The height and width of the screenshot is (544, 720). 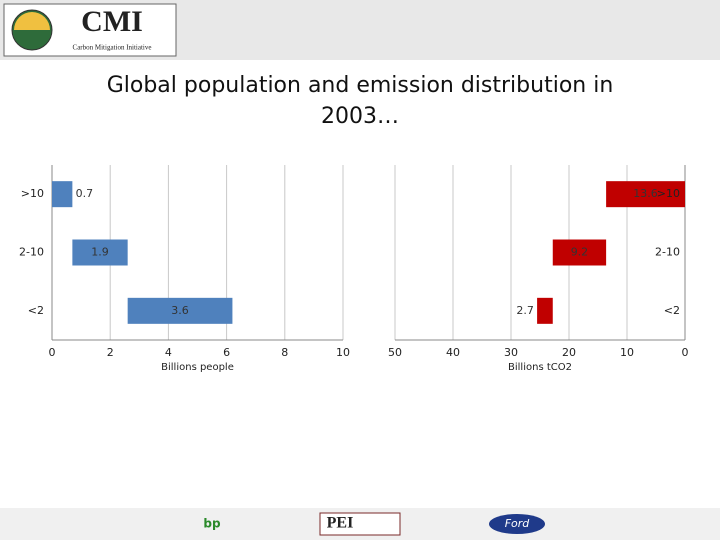 What do you see at coordinates (112, 21) in the screenshot?
I see `logo-text: CMI` at bounding box center [112, 21].